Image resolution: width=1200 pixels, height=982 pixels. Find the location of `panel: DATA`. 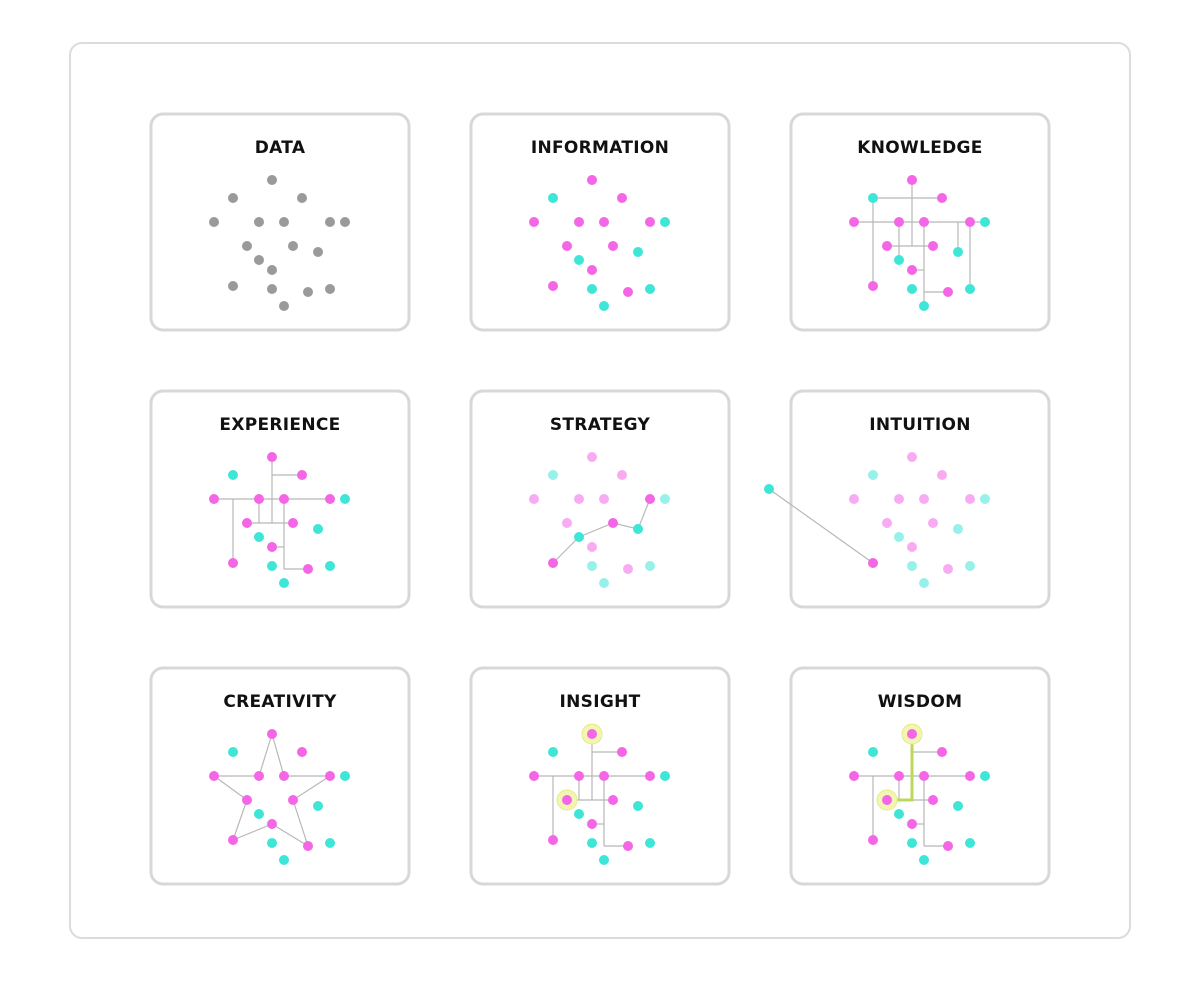

panel: DATA is located at coordinates (280, 222).